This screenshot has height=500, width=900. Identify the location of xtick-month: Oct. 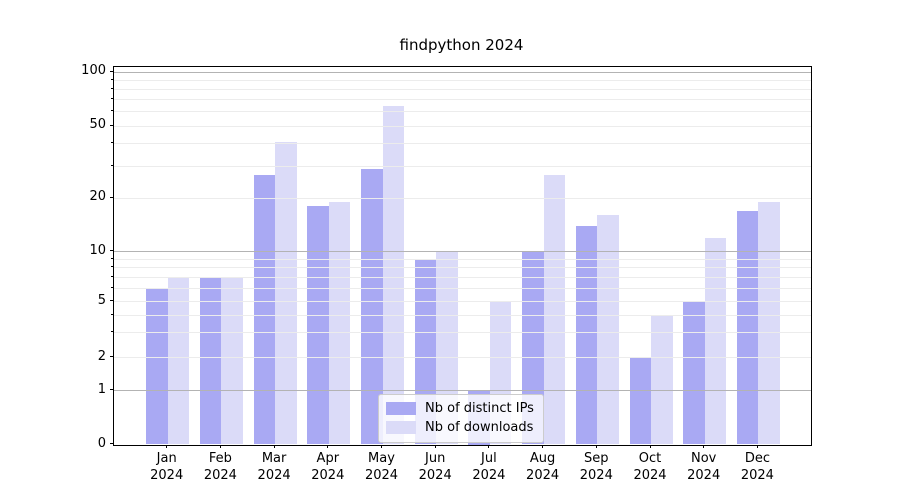
(650, 458).